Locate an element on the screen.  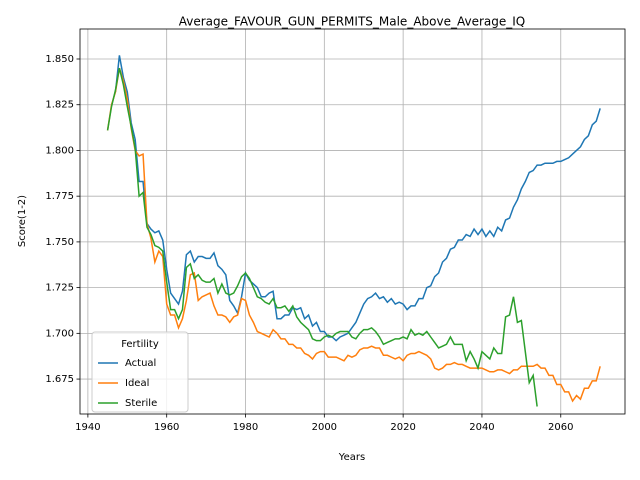
legend-label: Ideal is located at coordinates (137, 383).